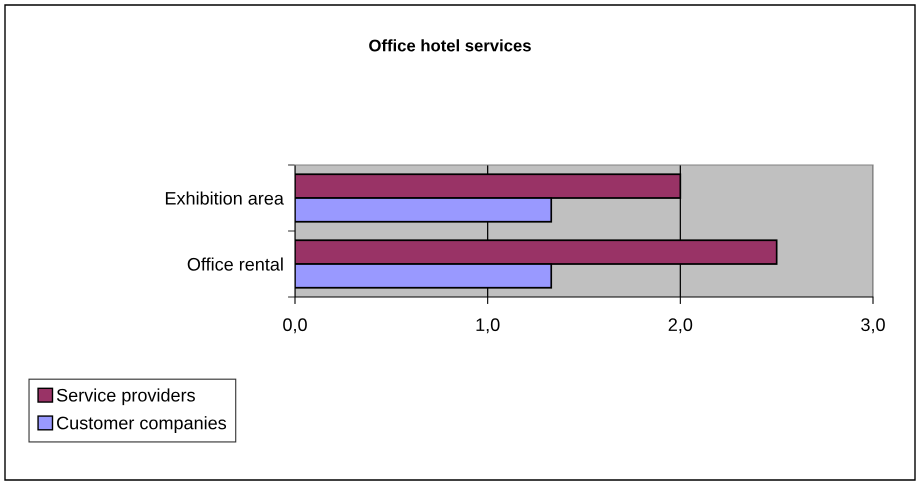 This screenshot has height=485, width=920. I want to click on y-tick-label: Office rental, so click(235, 264).